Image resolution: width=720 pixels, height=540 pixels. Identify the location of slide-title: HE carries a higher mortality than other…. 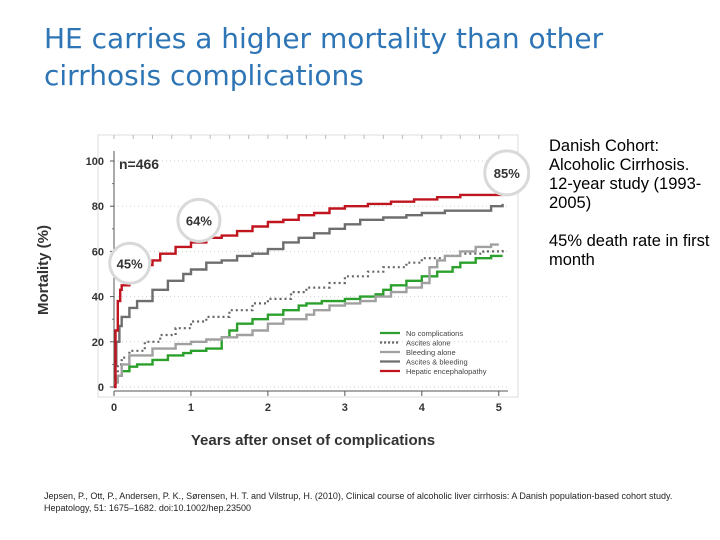
(324, 57).